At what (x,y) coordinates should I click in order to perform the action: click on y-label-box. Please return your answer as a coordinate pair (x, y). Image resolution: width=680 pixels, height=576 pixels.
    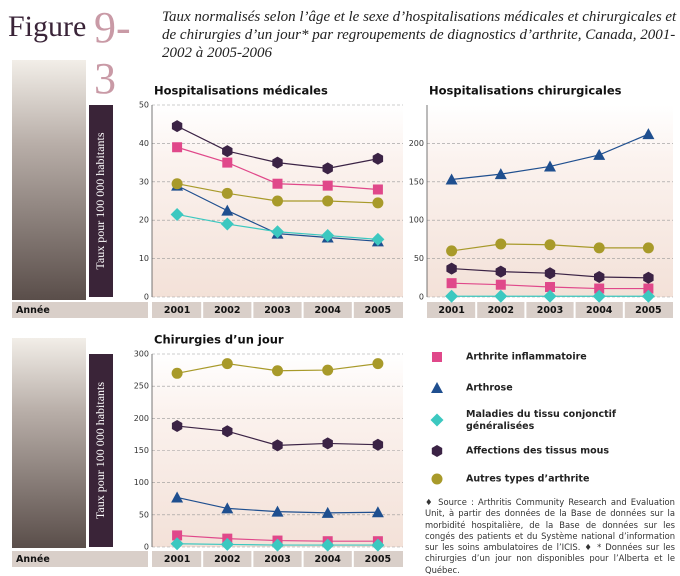
    Looking at the image, I should click on (101, 201).